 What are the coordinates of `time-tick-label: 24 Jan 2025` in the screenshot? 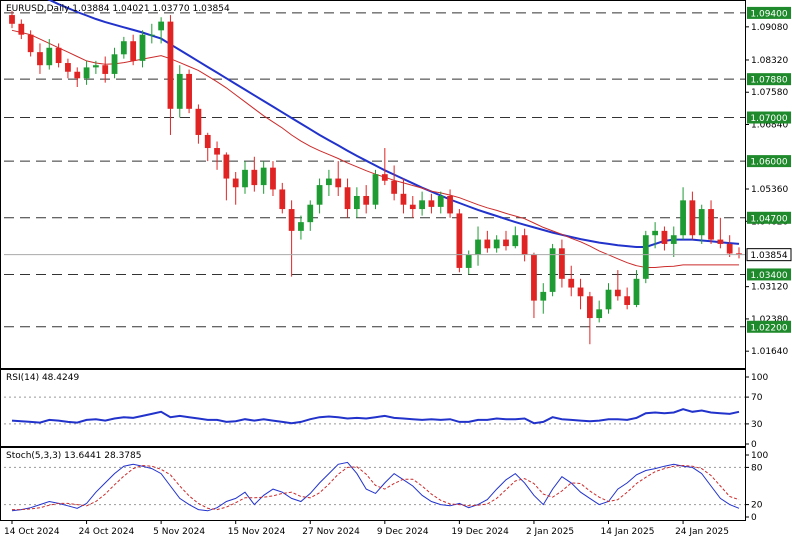 It's located at (702, 532).